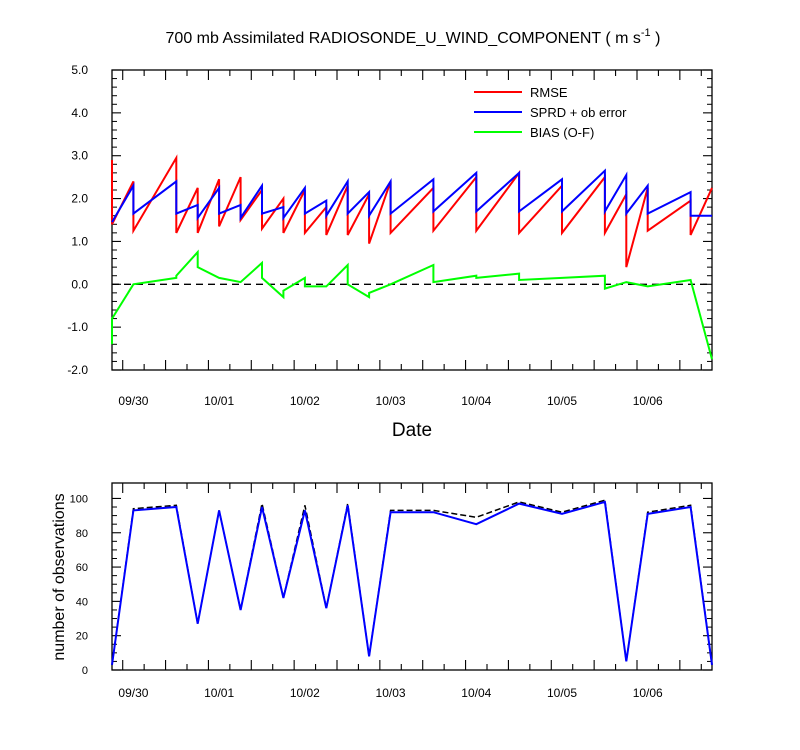 The image size is (800, 750). Describe the element at coordinates (82, 637) in the screenshot. I see `bottom-ytick-label: 20` at that location.